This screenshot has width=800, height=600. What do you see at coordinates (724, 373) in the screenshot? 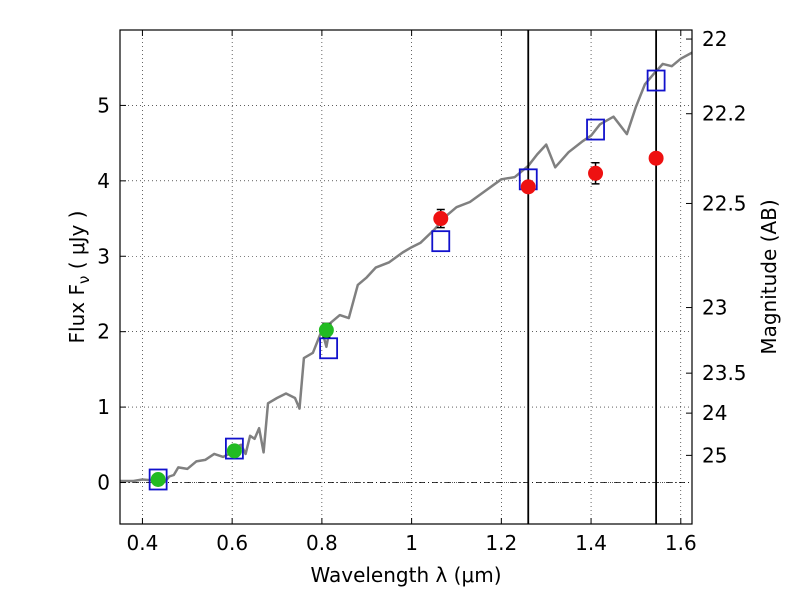
I see `right-tick-label: 23.5` at bounding box center [724, 373].